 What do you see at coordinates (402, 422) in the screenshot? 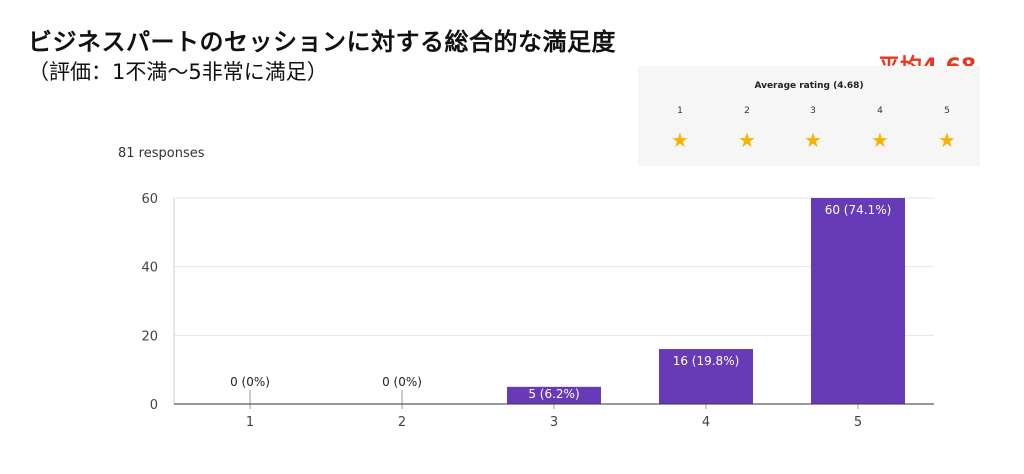
I see `x-tick-label: 2` at bounding box center [402, 422].